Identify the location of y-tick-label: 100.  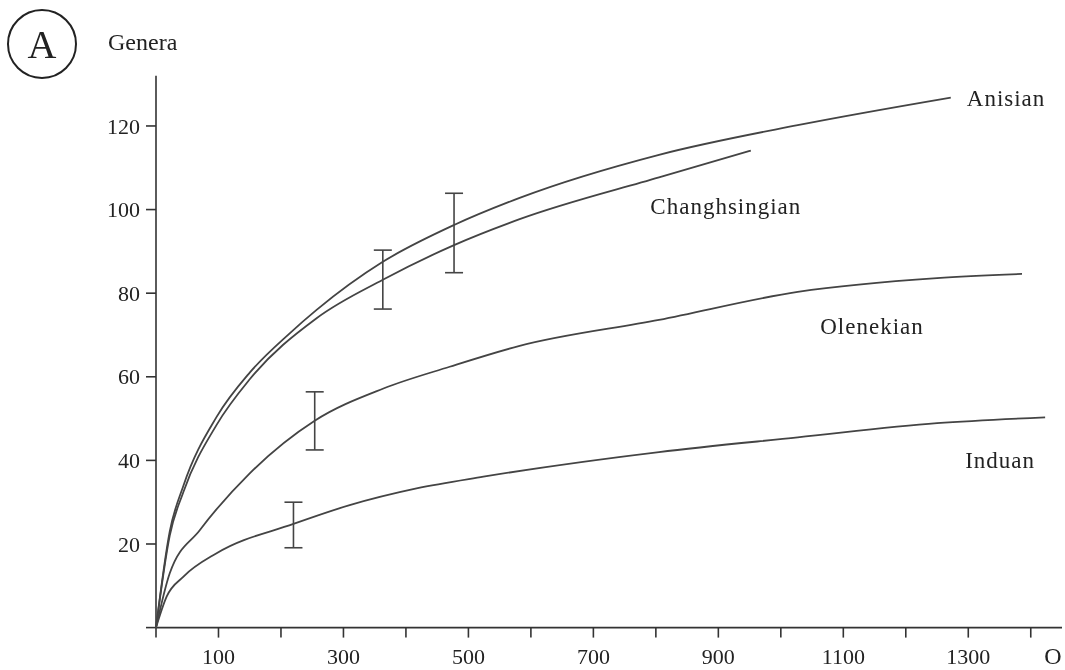
(123, 210).